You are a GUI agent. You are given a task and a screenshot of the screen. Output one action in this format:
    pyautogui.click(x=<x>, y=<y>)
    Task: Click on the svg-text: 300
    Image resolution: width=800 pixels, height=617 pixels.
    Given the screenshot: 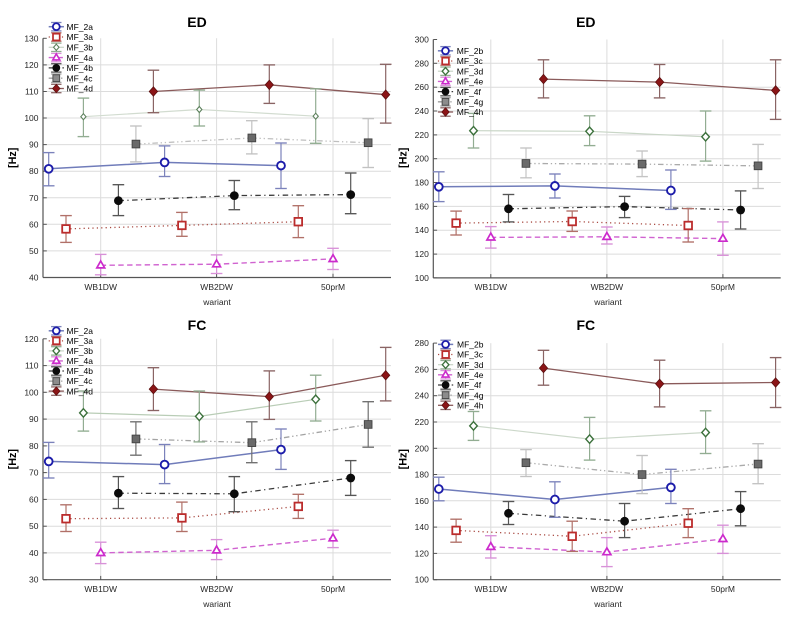 What is the action you would take?
    pyautogui.click(x=422, y=40)
    